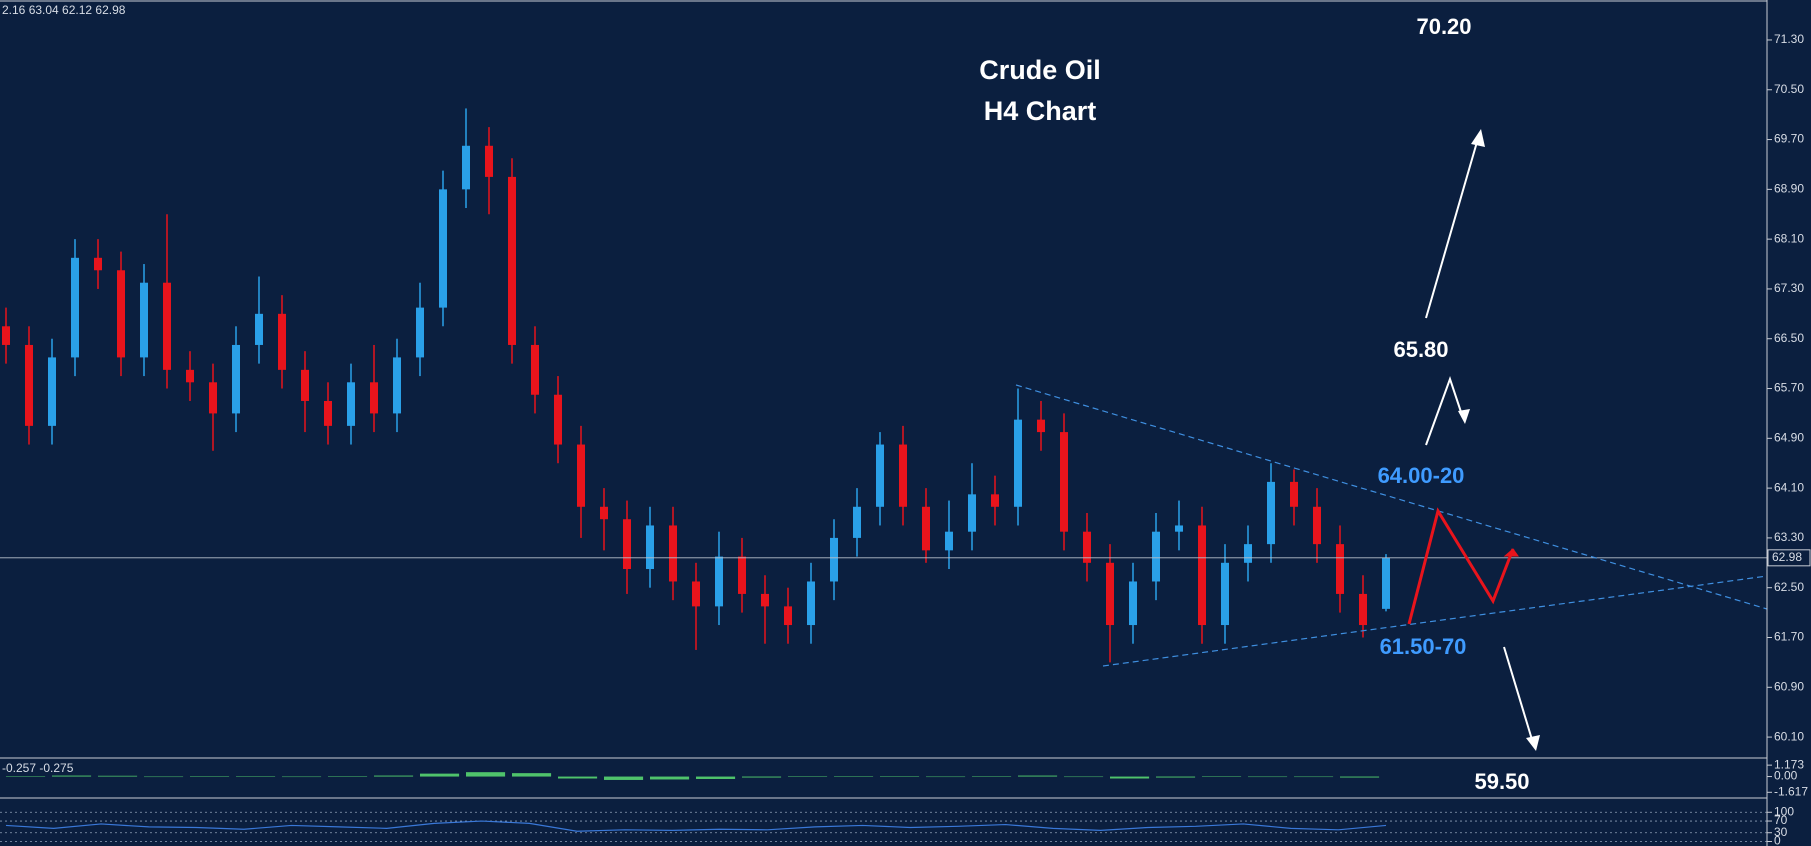  I want to click on y-tick-label: 0.00, so click(1786, 776).